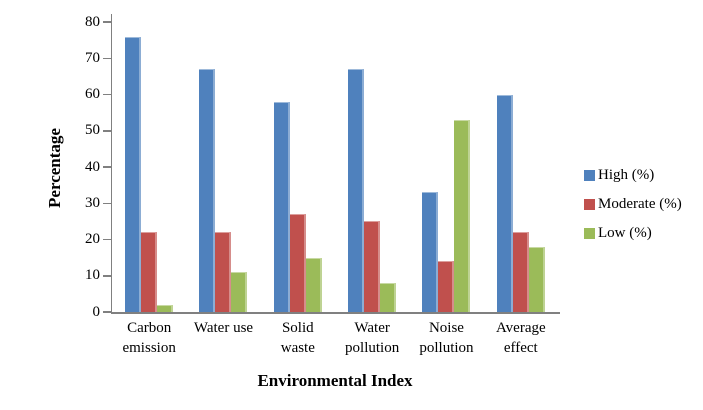 This screenshot has width=703, height=410. Describe the element at coordinates (640, 204) in the screenshot. I see `legend-label: Moderate (%)` at that location.